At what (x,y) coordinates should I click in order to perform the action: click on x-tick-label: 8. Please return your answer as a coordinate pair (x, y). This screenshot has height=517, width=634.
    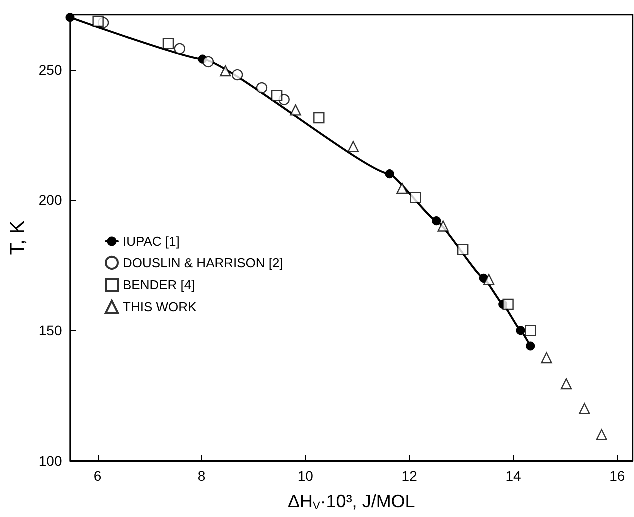
    Looking at the image, I should click on (202, 476).